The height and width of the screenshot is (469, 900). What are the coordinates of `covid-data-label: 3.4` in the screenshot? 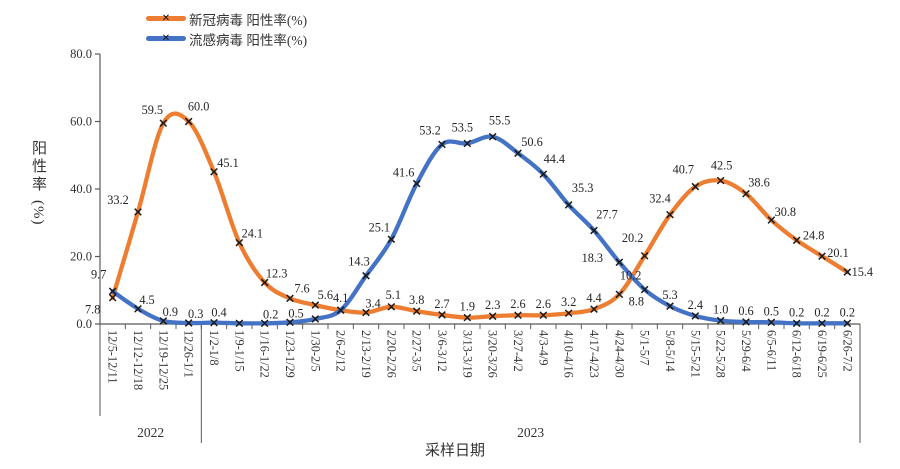 It's located at (372, 304).